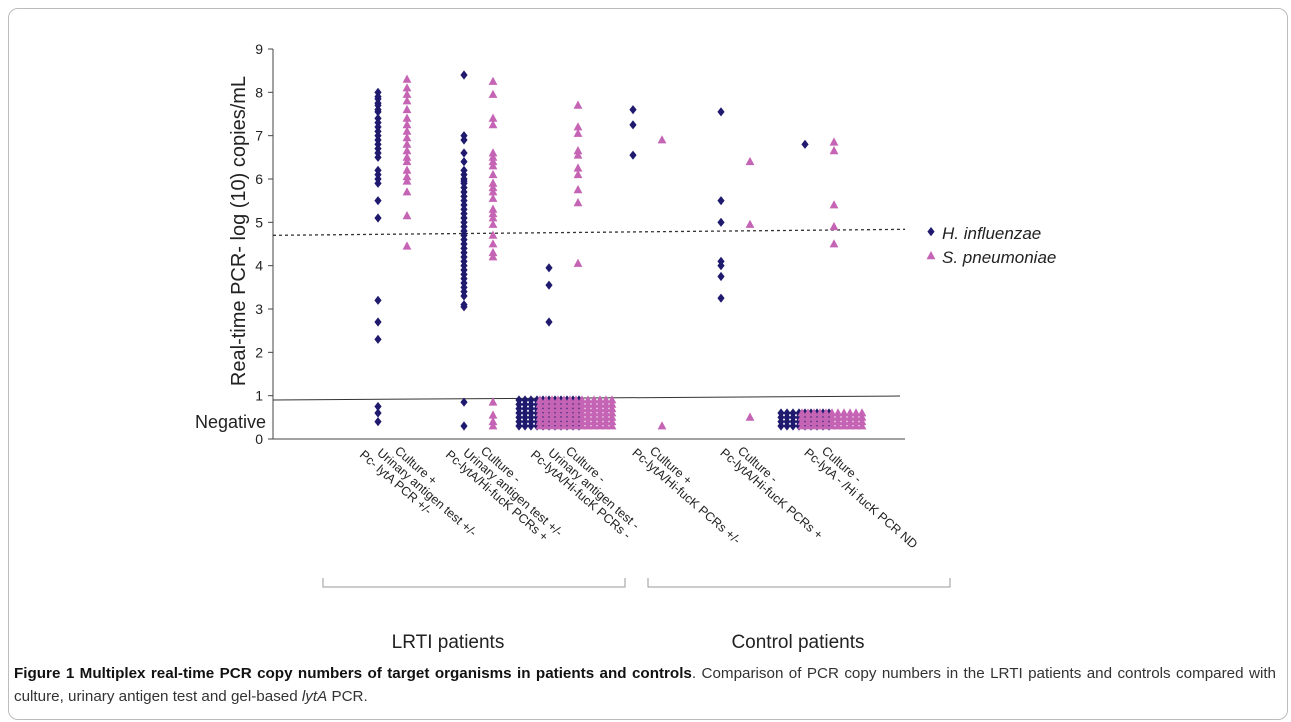 The width and height of the screenshot is (1291, 722). I want to click on y-tick-label: 6, so click(259, 179).